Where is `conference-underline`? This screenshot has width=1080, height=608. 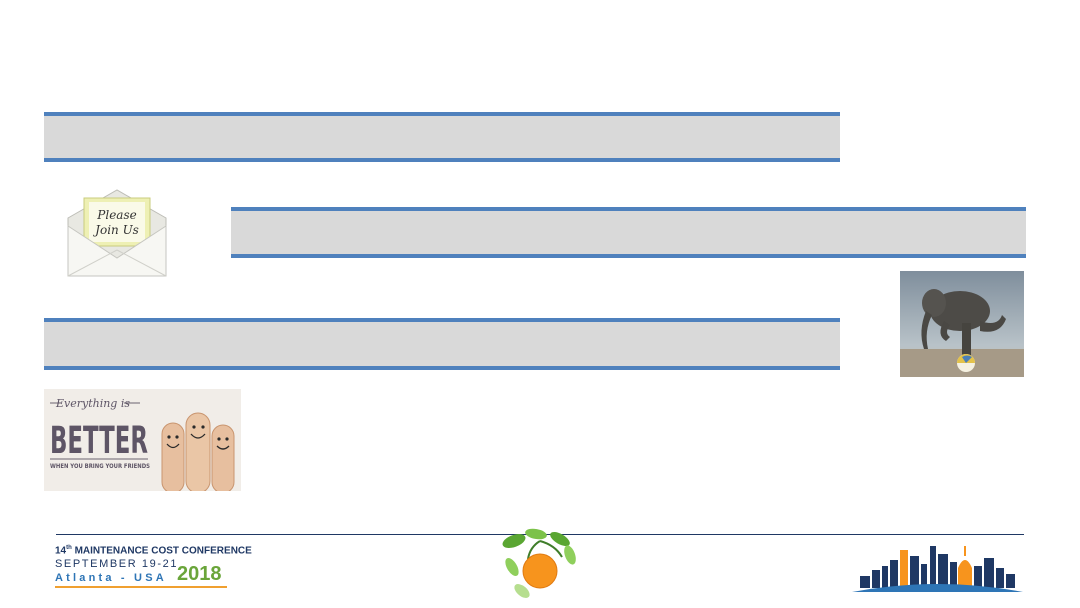
conference-underline is located at coordinates (141, 587).